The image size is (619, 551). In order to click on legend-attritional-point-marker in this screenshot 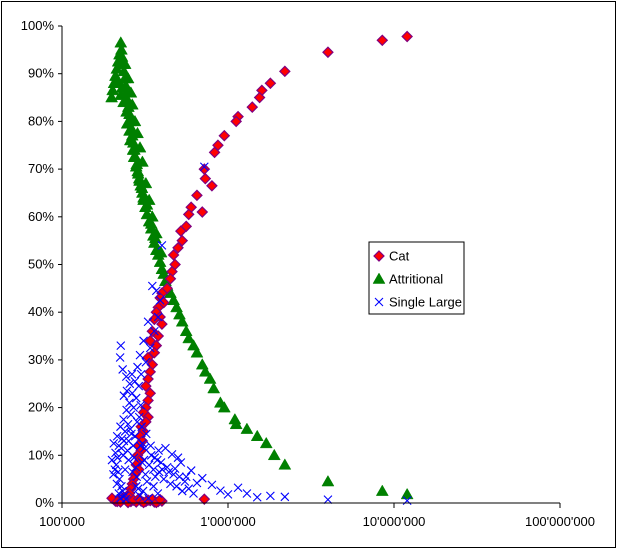, I will do `click(379, 278)`.